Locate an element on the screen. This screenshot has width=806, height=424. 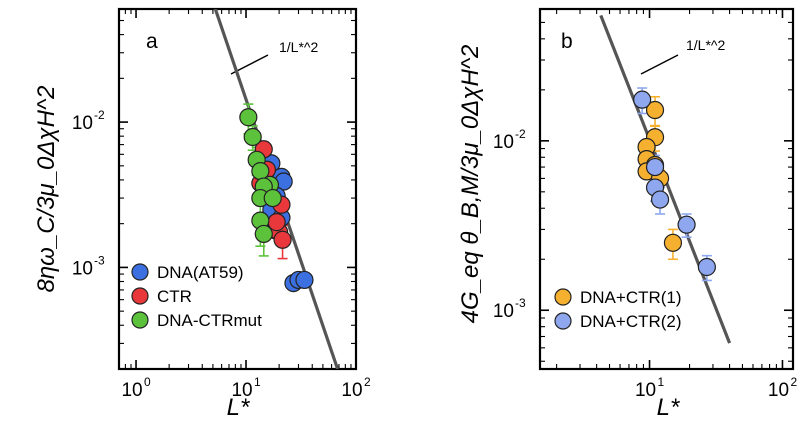
panel-a-y-label: 8ηω_C/3μ_0ΔχH^2 is located at coordinates (46, 188).